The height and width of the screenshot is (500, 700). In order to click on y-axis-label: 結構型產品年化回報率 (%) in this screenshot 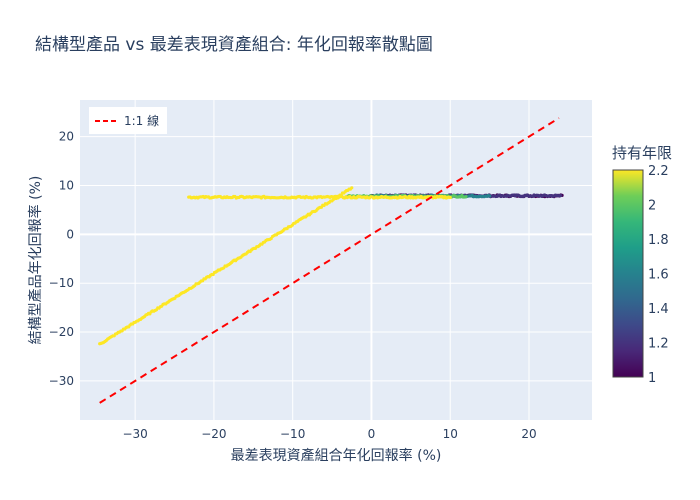, I will do `click(35, 260)`.